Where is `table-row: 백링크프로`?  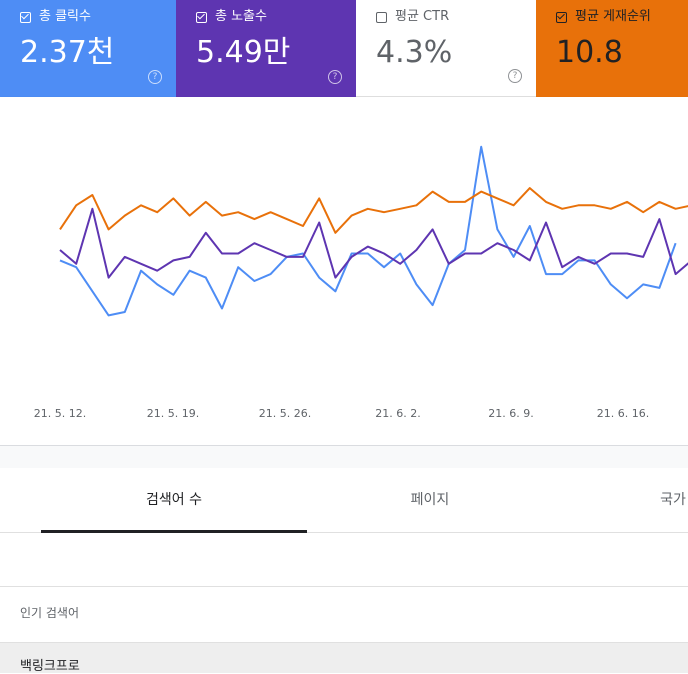 table-row: 백링크프로 is located at coordinates (344, 658).